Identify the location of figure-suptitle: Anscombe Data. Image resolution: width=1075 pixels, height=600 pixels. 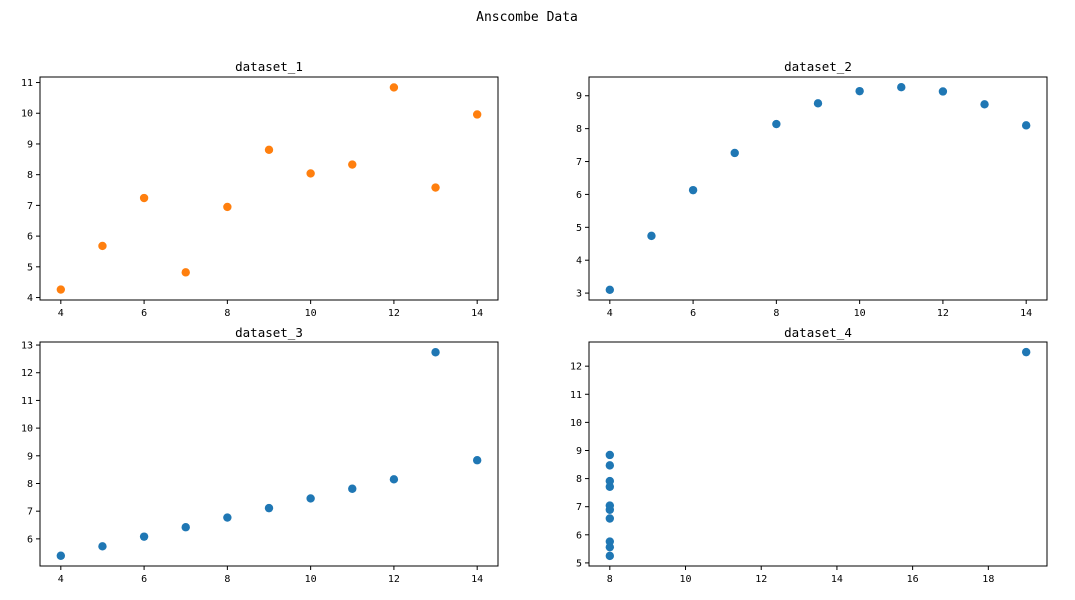
(527, 17).